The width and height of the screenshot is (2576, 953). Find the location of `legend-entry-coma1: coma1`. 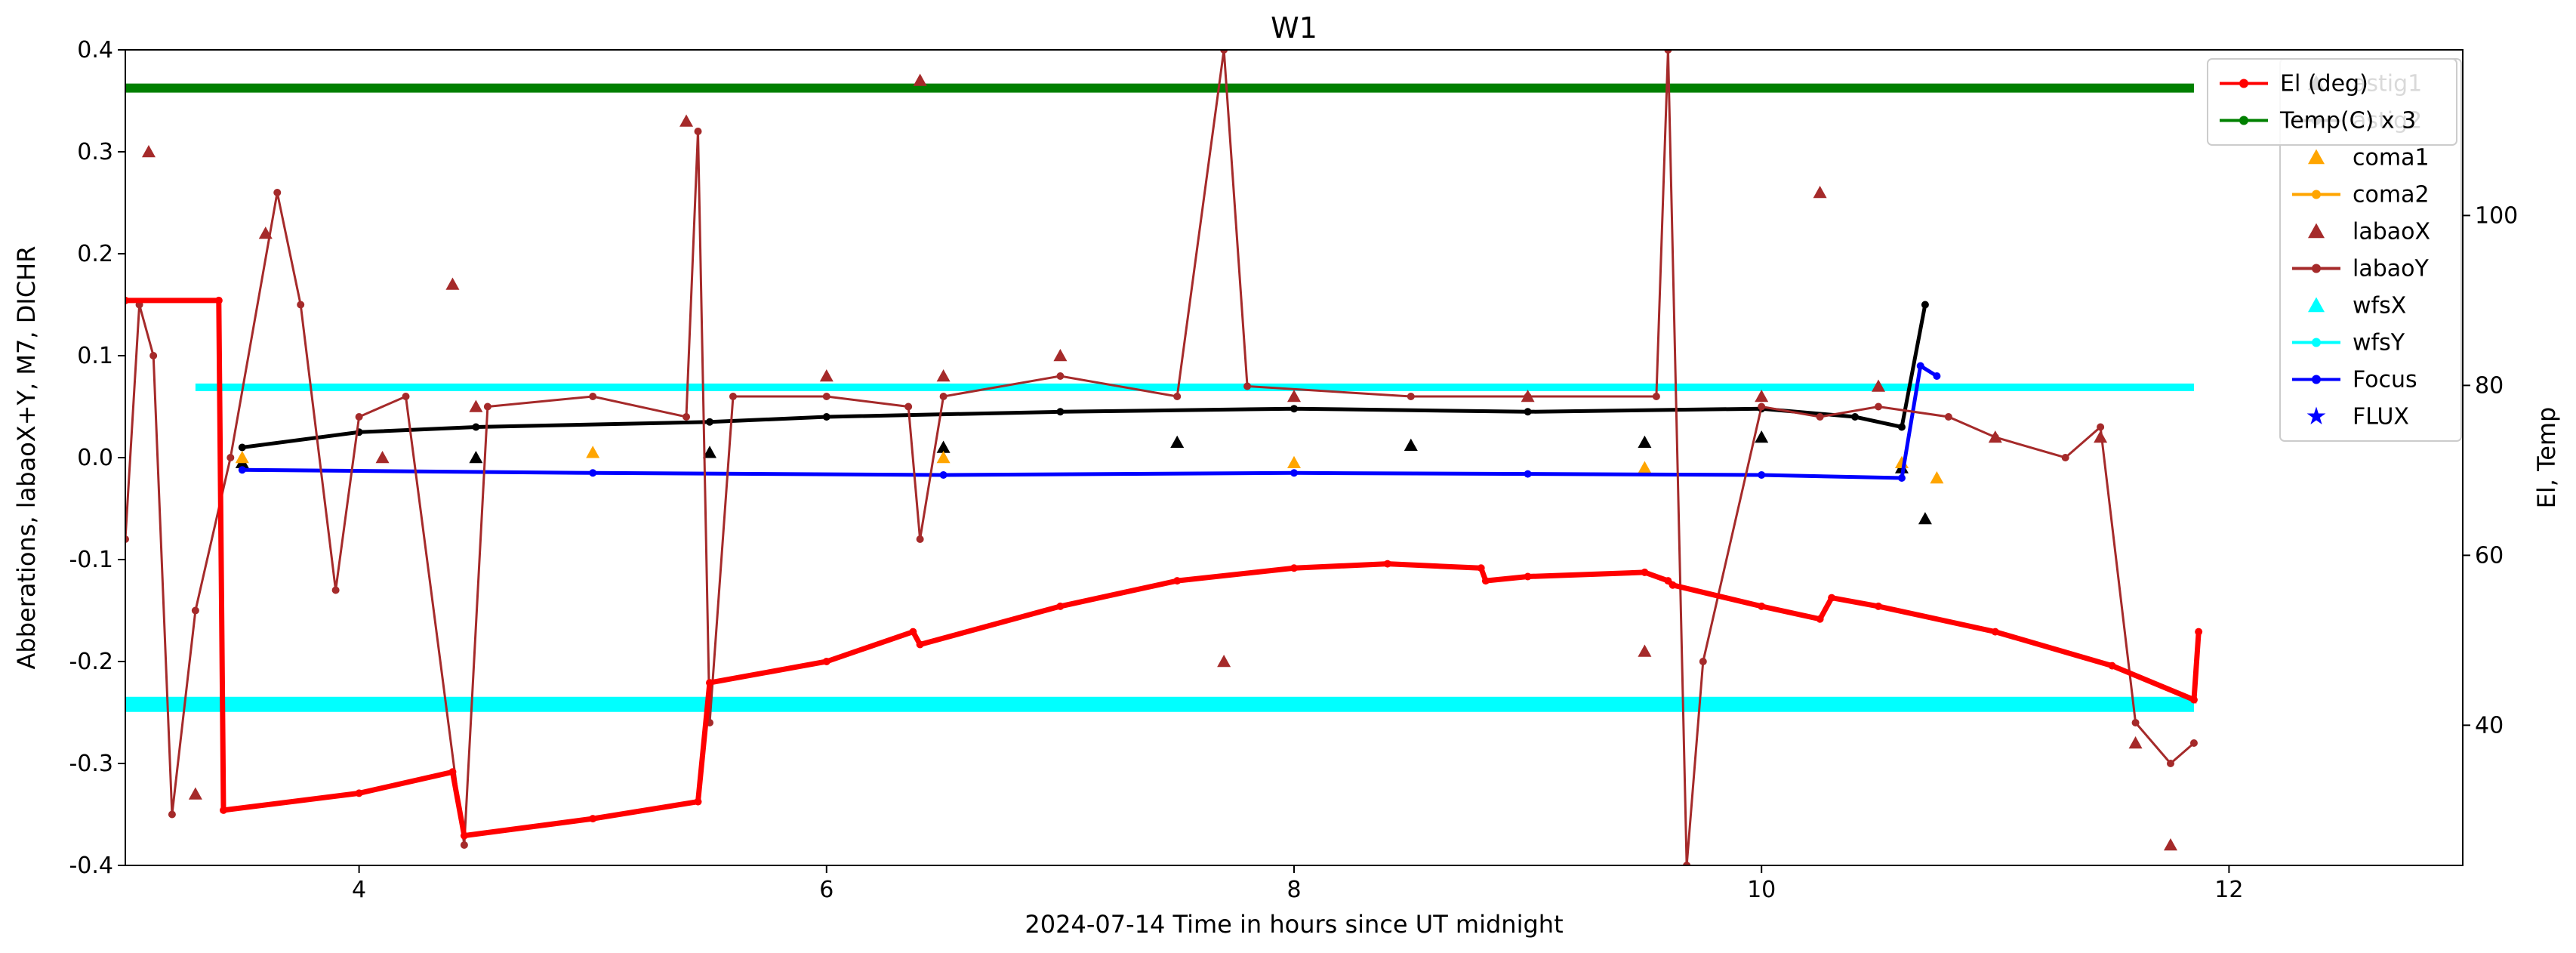

legend-entry-coma1: coma1 is located at coordinates (2369, 158).